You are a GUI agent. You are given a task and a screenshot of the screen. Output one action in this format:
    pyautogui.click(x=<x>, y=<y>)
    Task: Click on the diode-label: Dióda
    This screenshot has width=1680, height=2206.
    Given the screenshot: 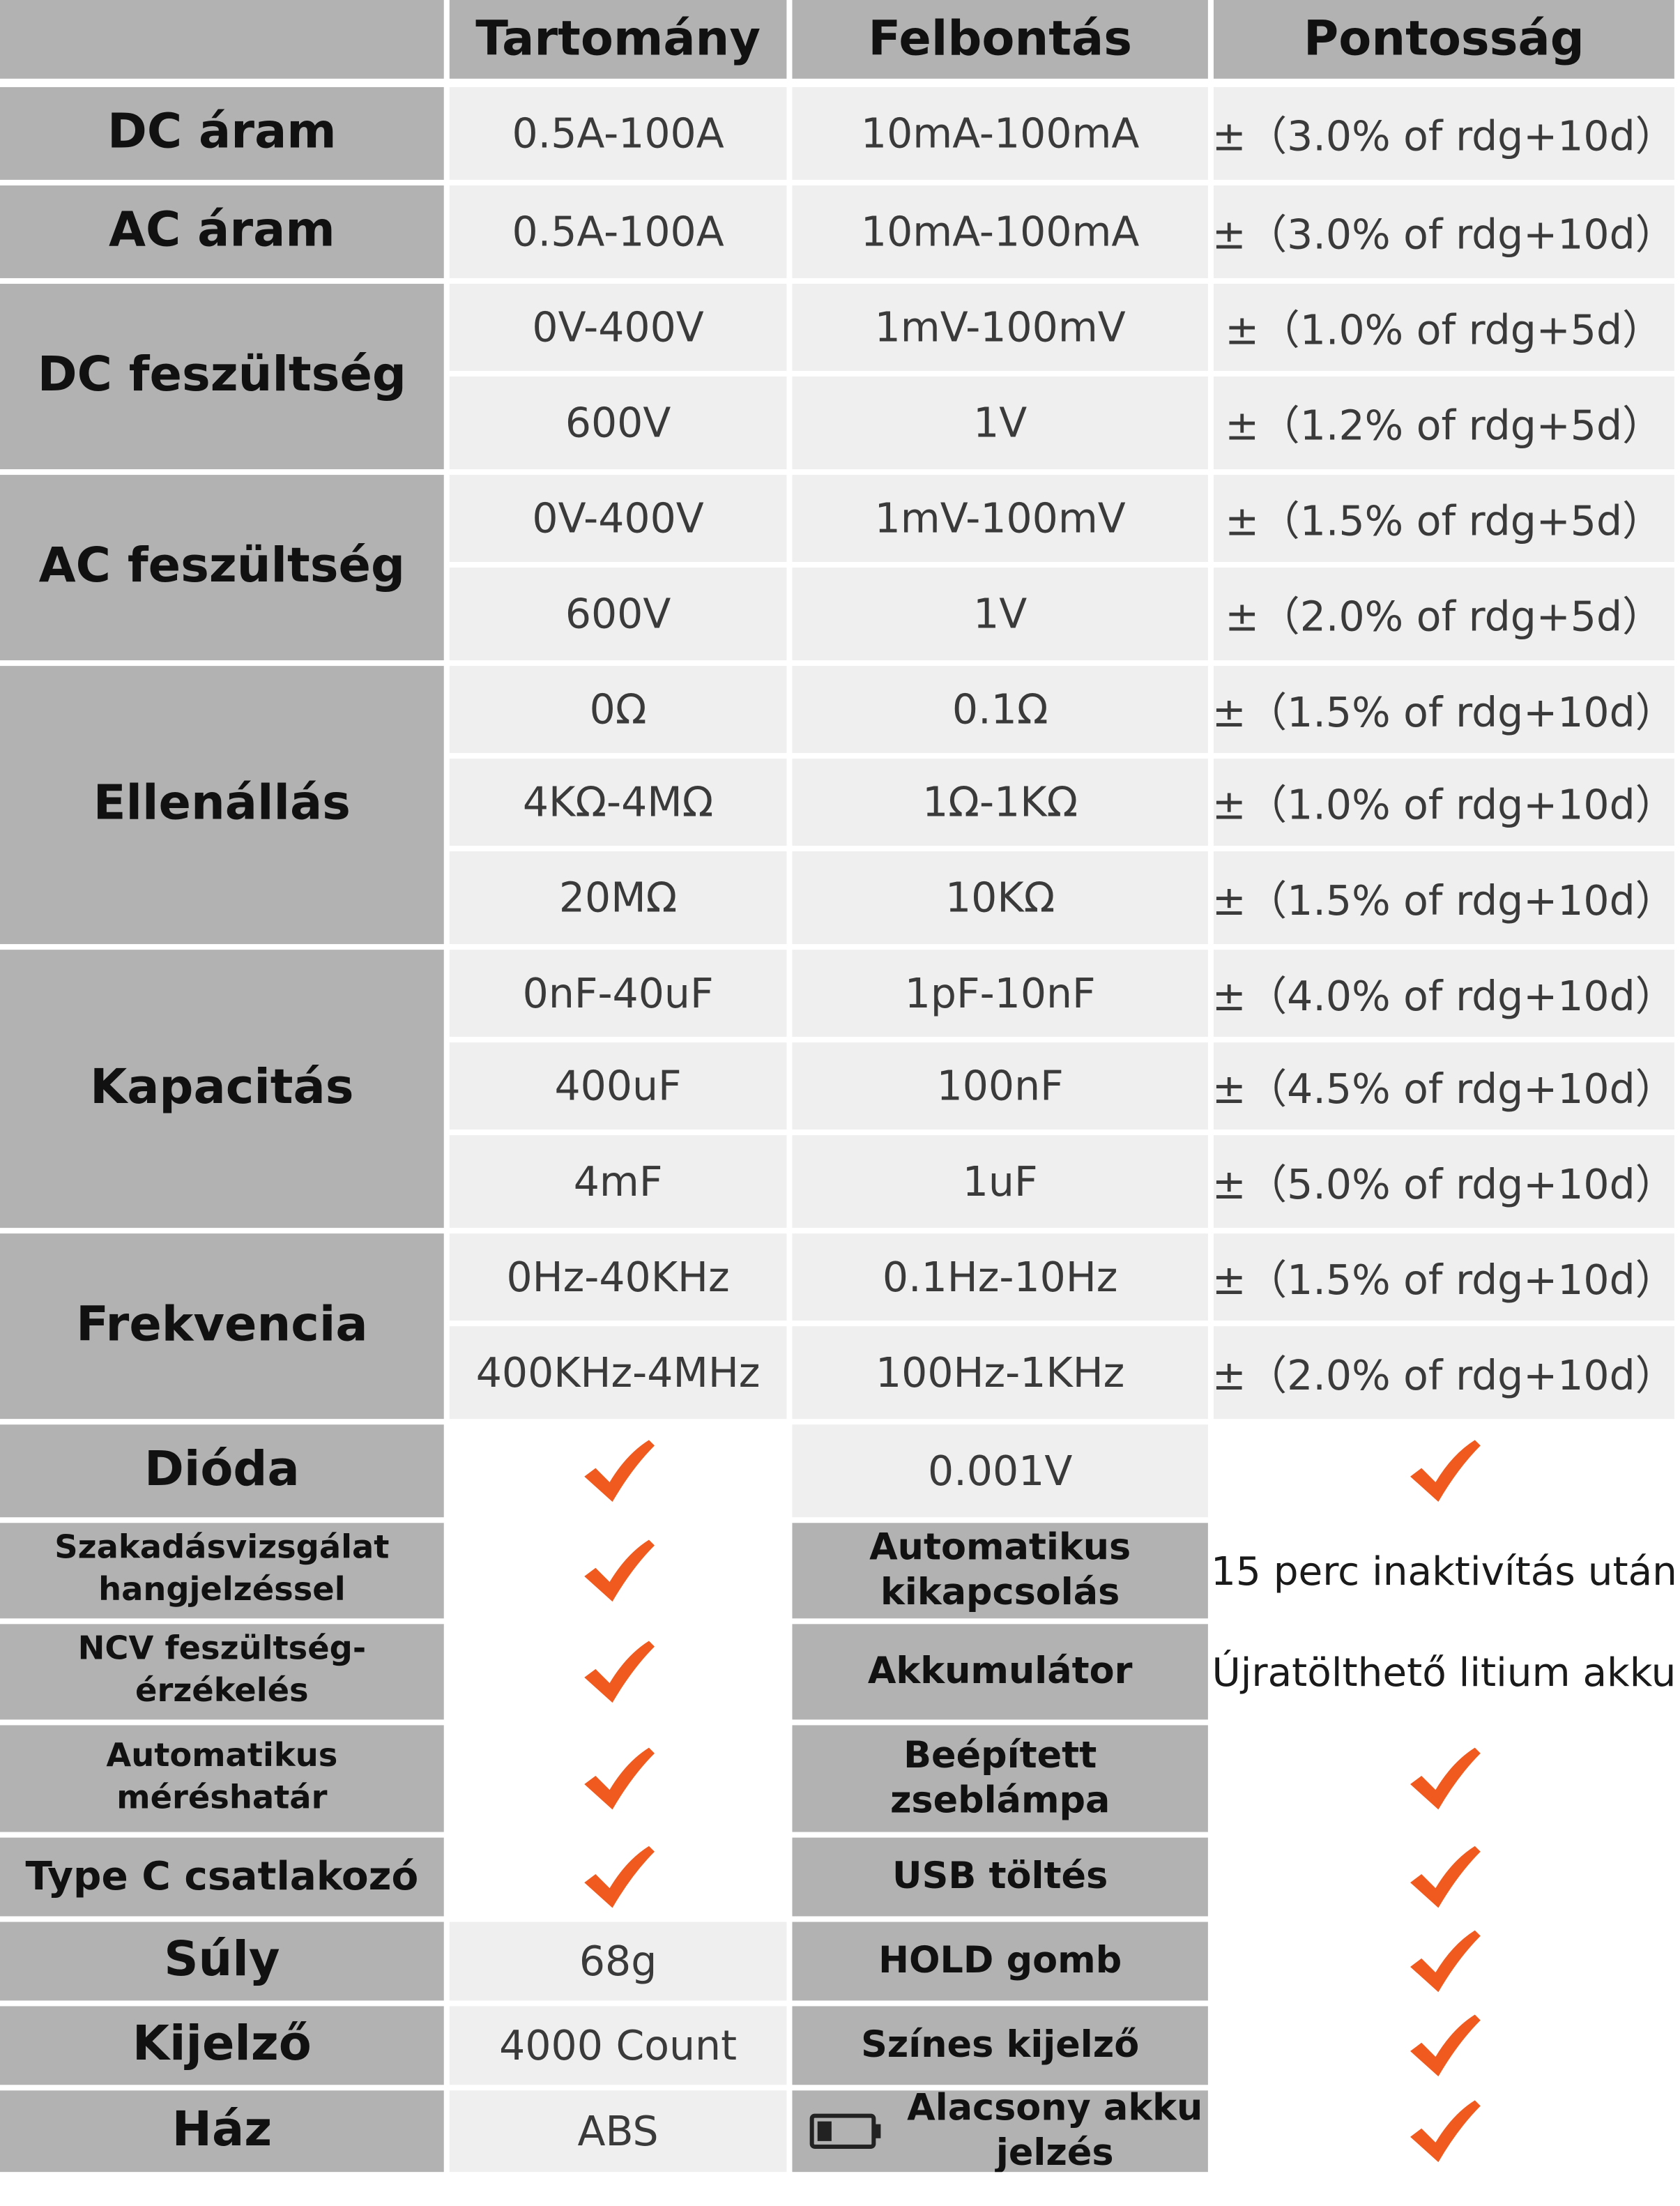 What is the action you would take?
    pyautogui.click(x=222, y=1471)
    